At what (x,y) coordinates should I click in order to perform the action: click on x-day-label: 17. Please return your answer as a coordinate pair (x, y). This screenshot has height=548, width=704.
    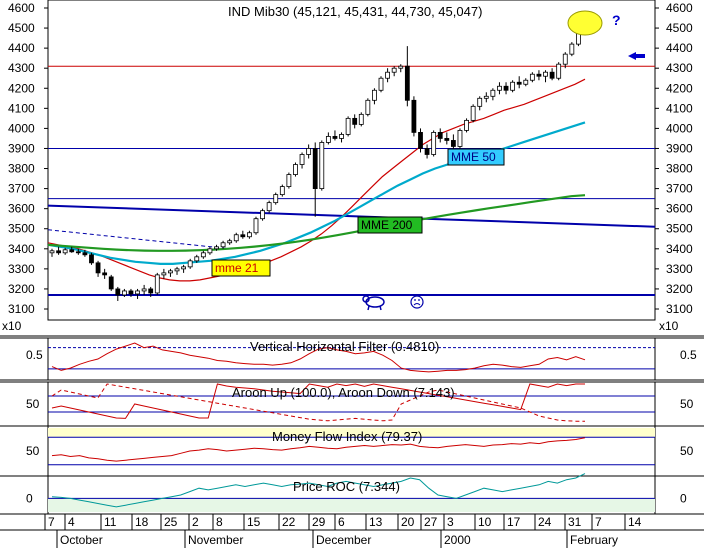
    Looking at the image, I should click on (514, 522).